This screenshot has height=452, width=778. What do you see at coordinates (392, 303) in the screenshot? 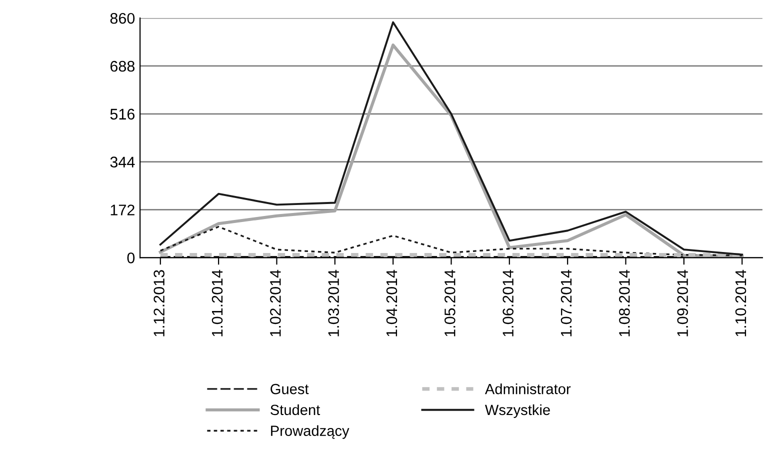
I see `x-tick-label: 1.04.2014` at bounding box center [392, 303].